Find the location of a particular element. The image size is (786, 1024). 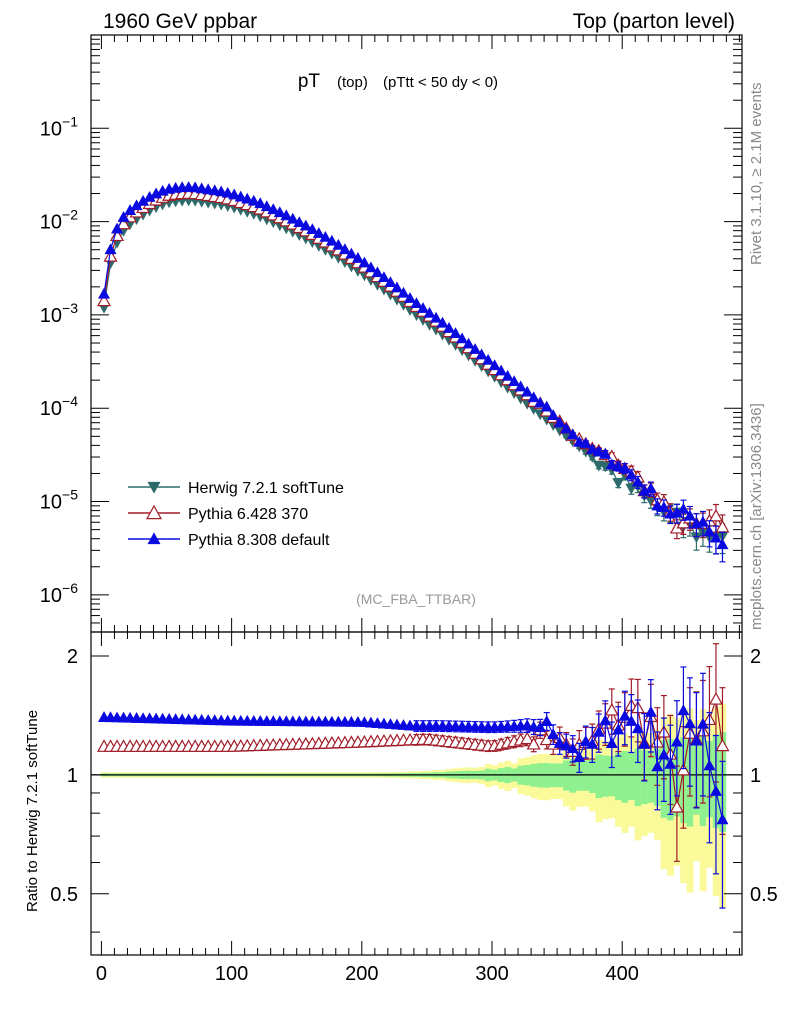

legend-label: Herwig 7.2.1 softTune is located at coordinates (266, 488).